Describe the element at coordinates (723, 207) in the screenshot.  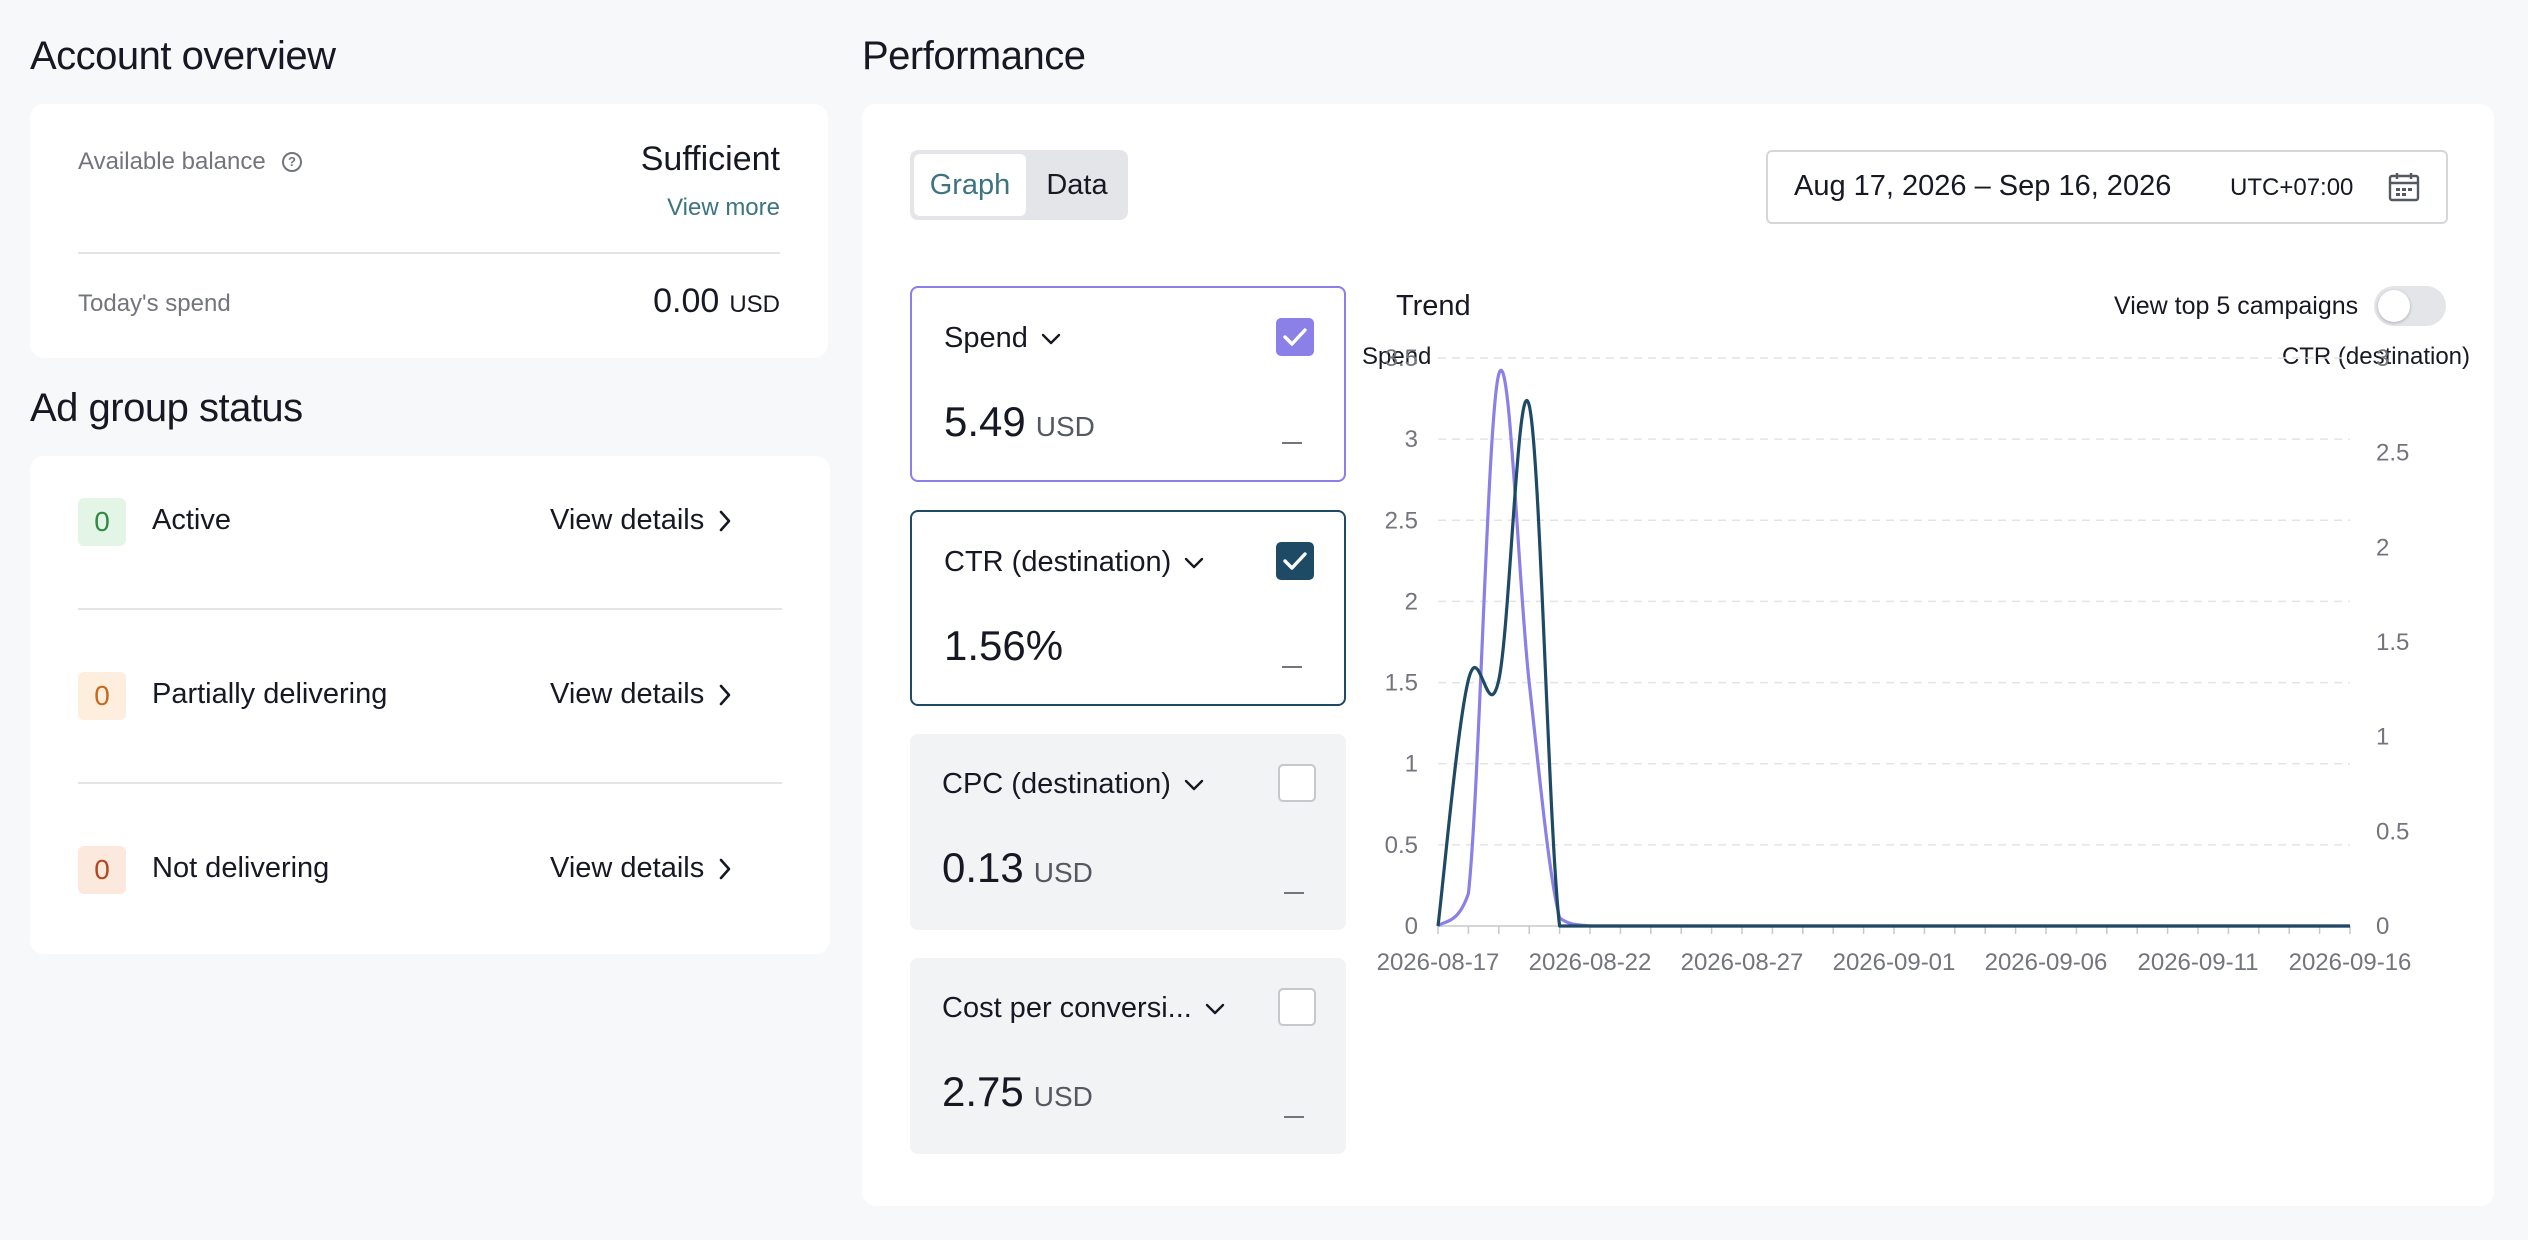
I see `view-more-link: View more` at that location.